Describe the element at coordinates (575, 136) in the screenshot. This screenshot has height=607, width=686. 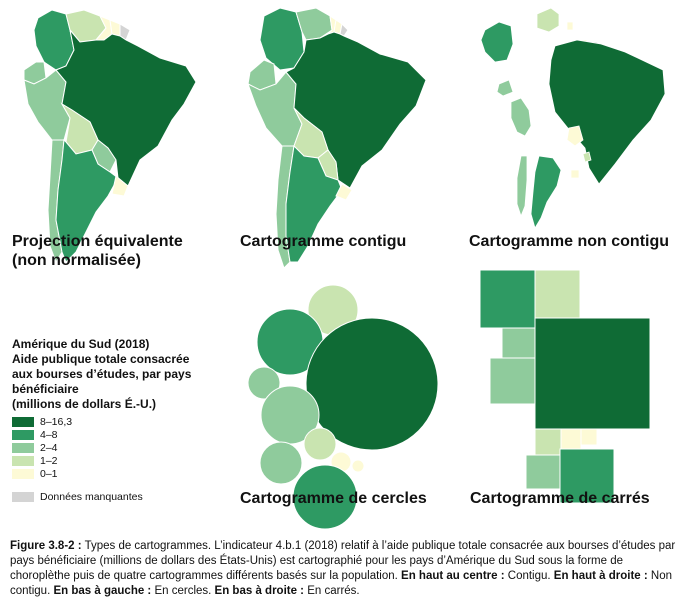
I see `country-bolivia` at that location.